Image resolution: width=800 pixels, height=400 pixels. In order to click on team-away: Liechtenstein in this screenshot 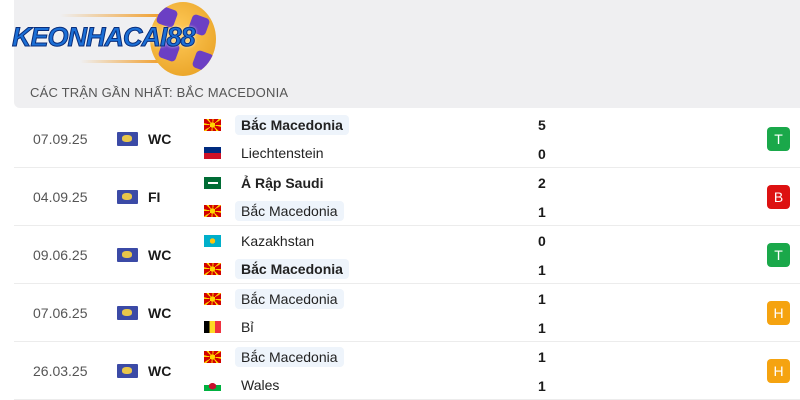, I will do `click(267, 153)`.